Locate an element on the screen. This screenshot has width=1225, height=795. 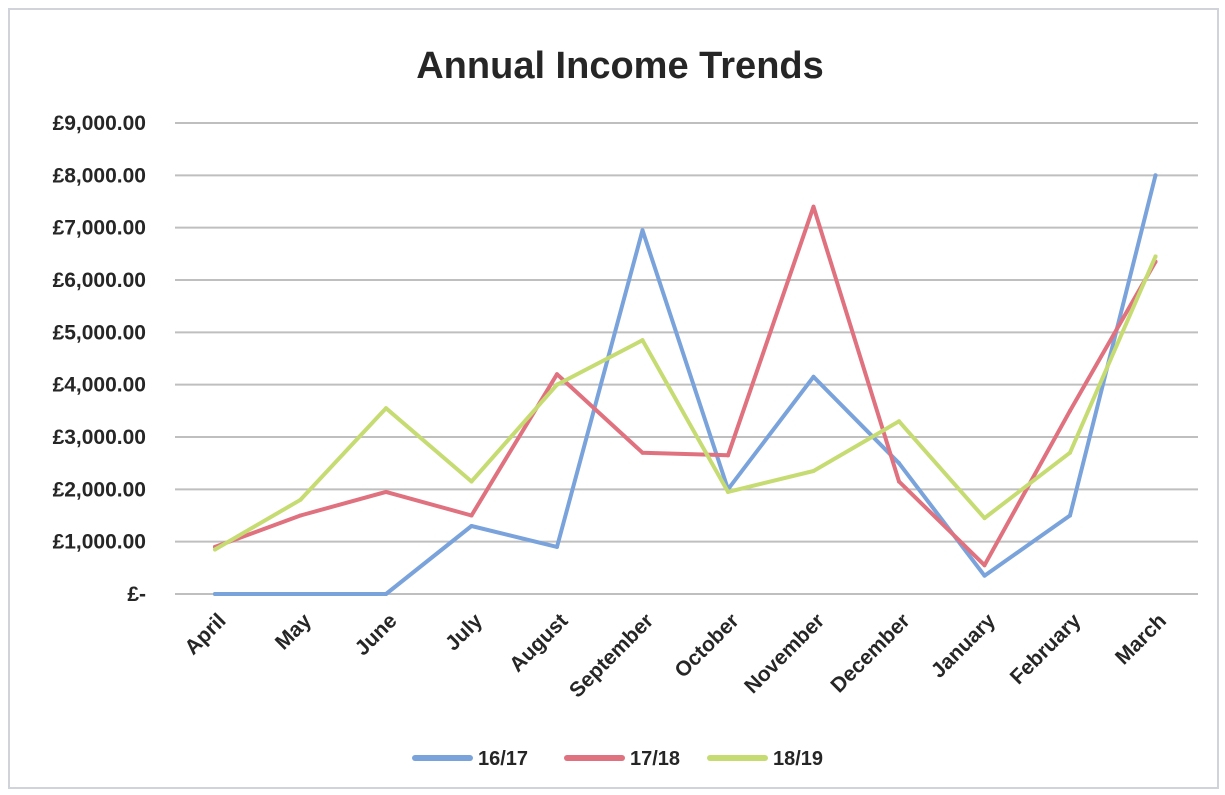
x-tick-label: September is located at coordinates (611, 655).